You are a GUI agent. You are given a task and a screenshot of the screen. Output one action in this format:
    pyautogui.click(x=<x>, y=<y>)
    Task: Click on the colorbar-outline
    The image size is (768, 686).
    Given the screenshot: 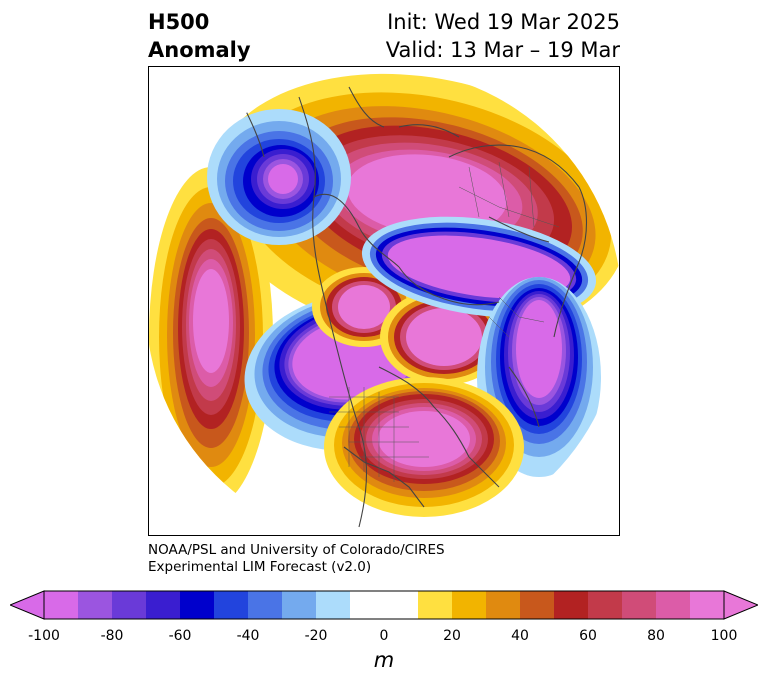 What is the action you would take?
    pyautogui.click(x=384, y=605)
    